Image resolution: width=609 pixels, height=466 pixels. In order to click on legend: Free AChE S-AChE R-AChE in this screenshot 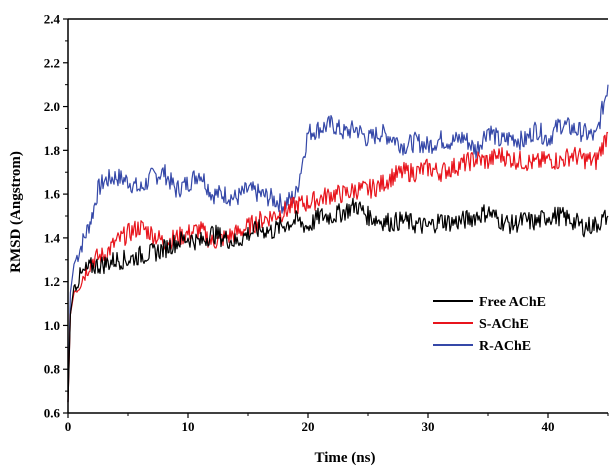, I will do `click(489, 324)`.